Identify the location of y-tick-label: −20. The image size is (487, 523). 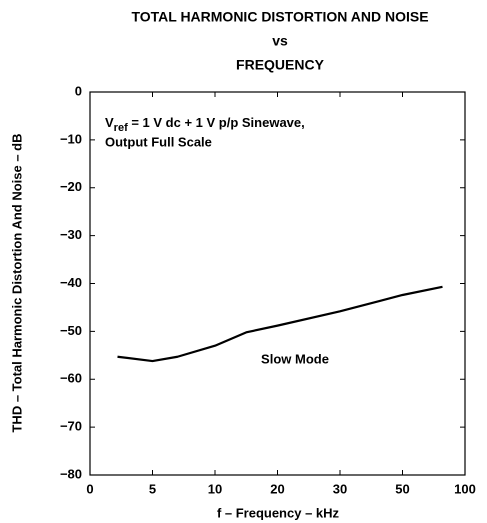
(71, 186).